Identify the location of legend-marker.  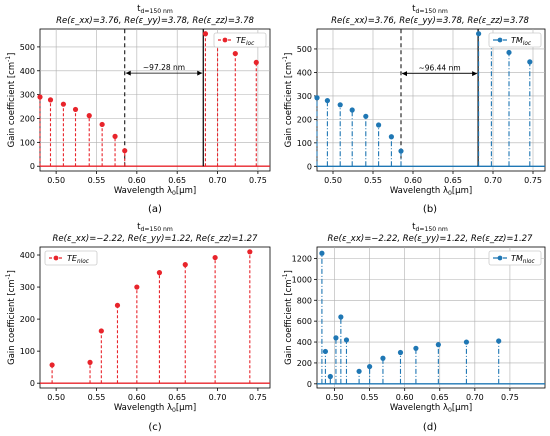
(500, 258).